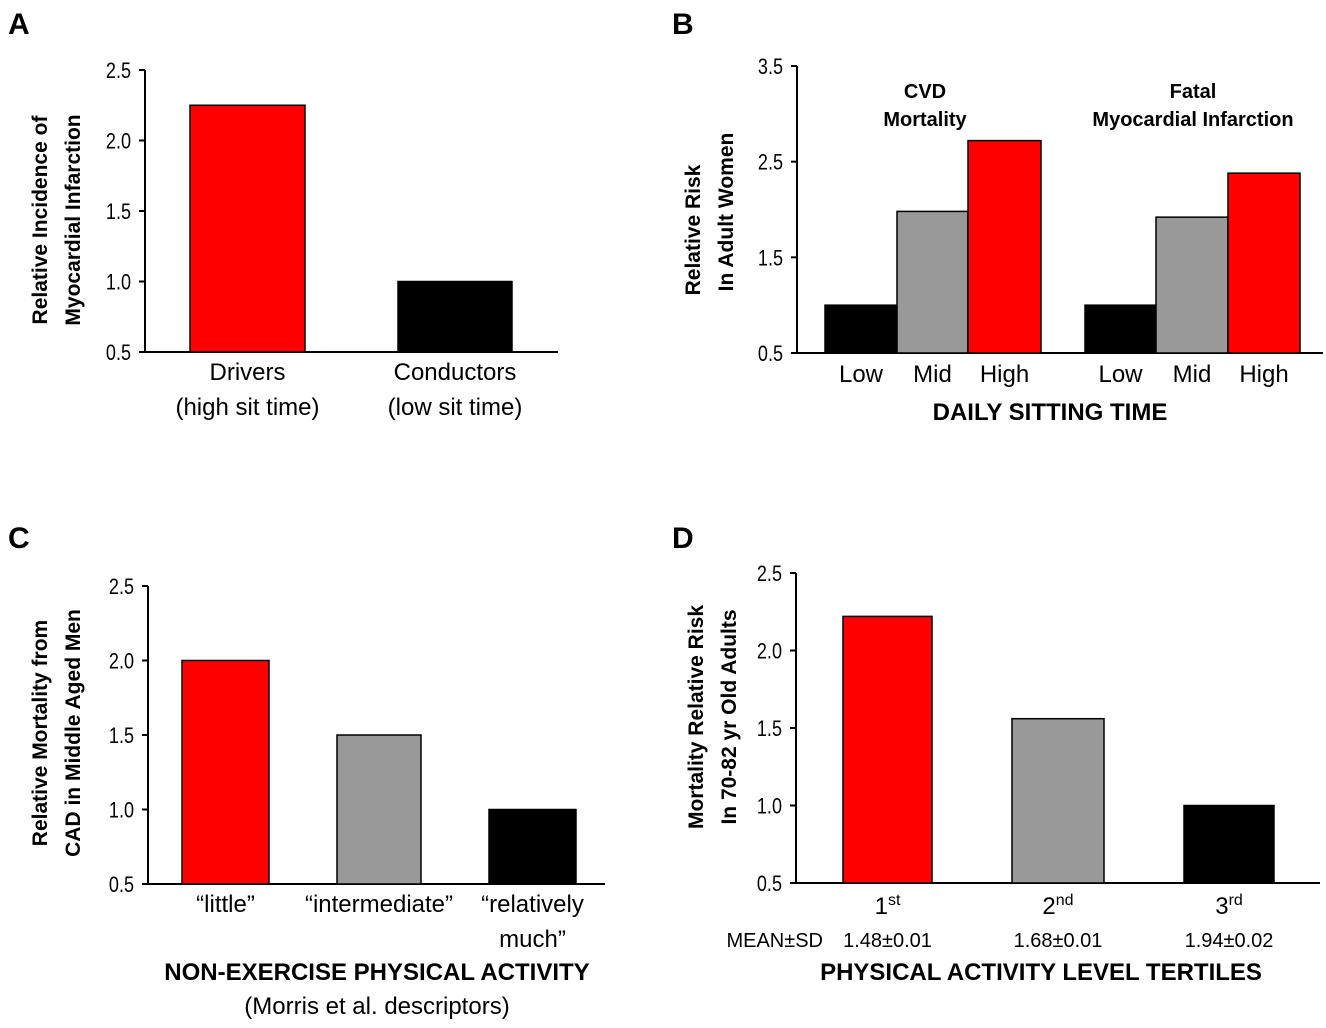 The width and height of the screenshot is (1326, 1028). What do you see at coordinates (19, 538) in the screenshot?
I see `panel-label-c: C` at bounding box center [19, 538].